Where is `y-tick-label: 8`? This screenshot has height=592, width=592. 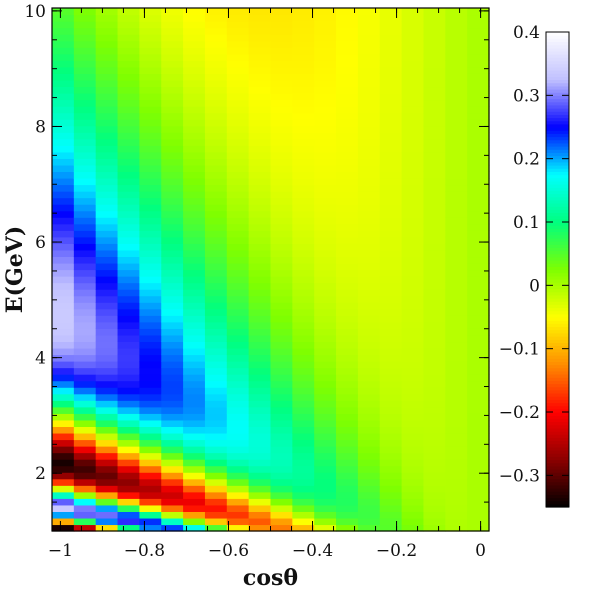
y-tick-label: 8 is located at coordinates (40, 127).